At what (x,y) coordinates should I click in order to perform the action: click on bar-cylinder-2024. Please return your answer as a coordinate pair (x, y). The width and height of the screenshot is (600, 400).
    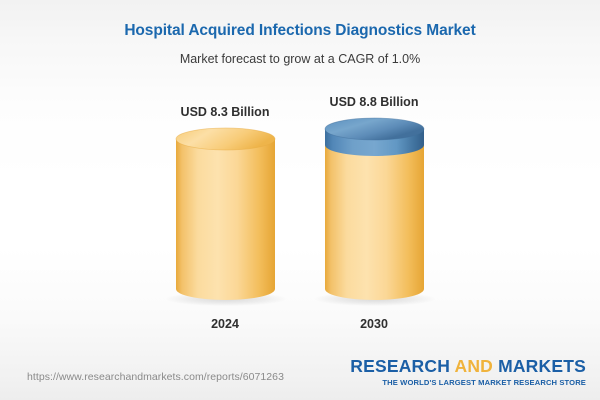
    Looking at the image, I should click on (225, 213).